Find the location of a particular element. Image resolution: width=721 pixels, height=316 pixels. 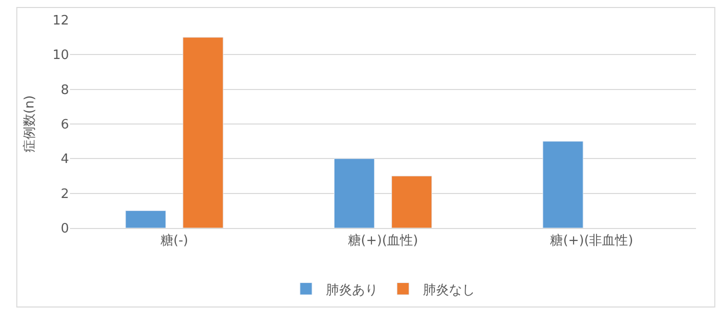

legend-label: 肺炎なし is located at coordinates (449, 290).